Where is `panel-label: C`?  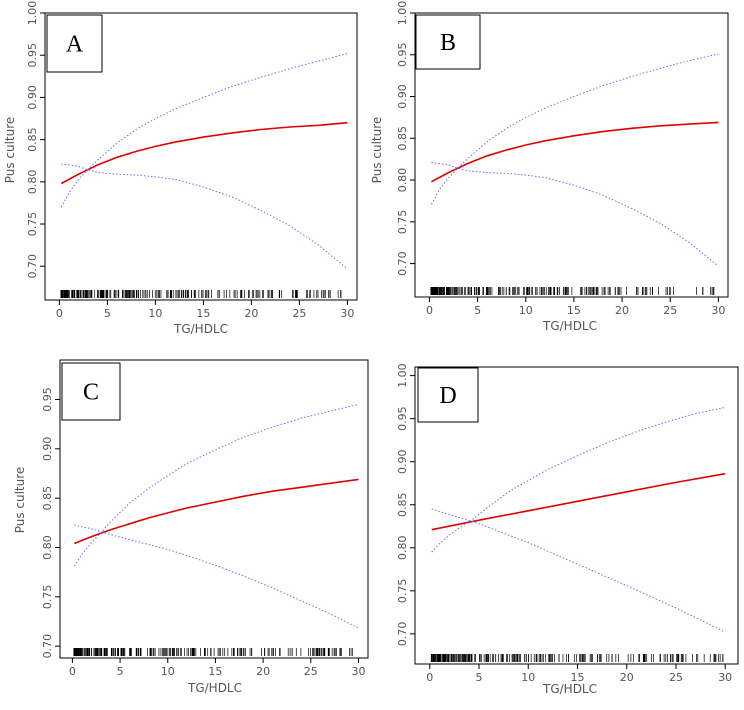 panel-label: C is located at coordinates (91, 393).